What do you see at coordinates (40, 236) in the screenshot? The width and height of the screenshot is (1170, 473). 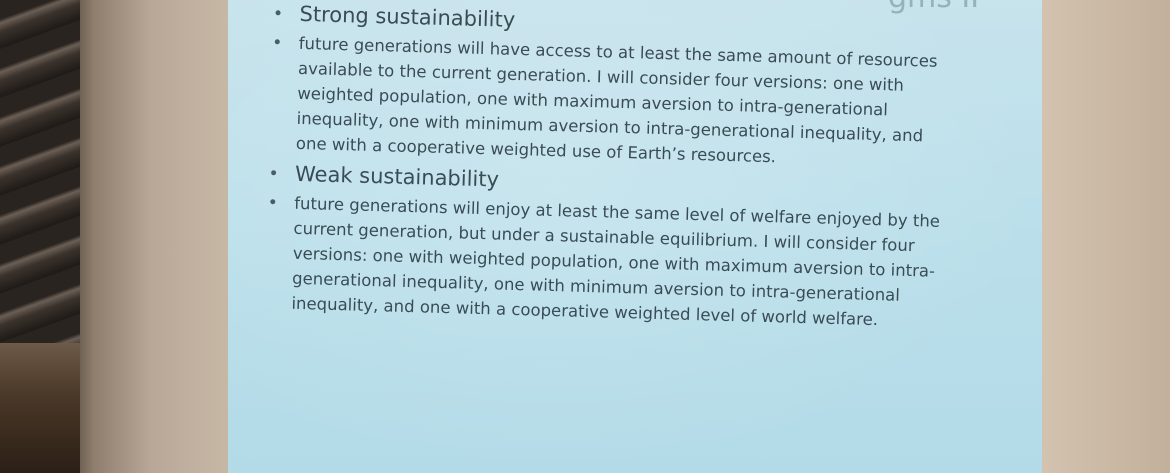 I see `left-wall` at bounding box center [40, 236].